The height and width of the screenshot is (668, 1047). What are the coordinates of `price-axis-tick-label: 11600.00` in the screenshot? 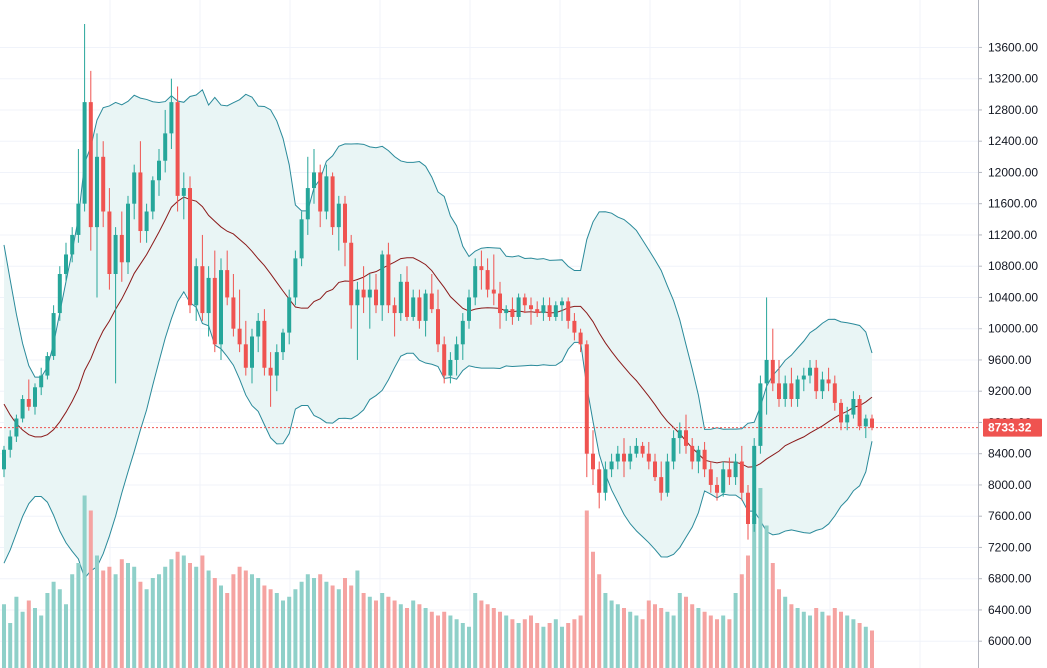 It's located at (1012, 204).